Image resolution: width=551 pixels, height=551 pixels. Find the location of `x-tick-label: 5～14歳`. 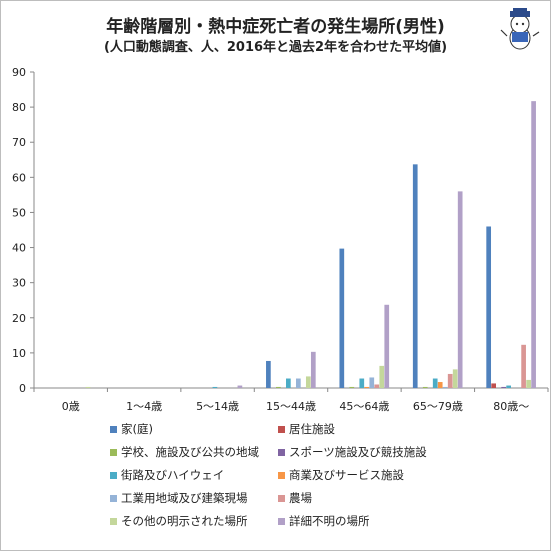

x-tick-label: 5～14歳 is located at coordinates (217, 406).